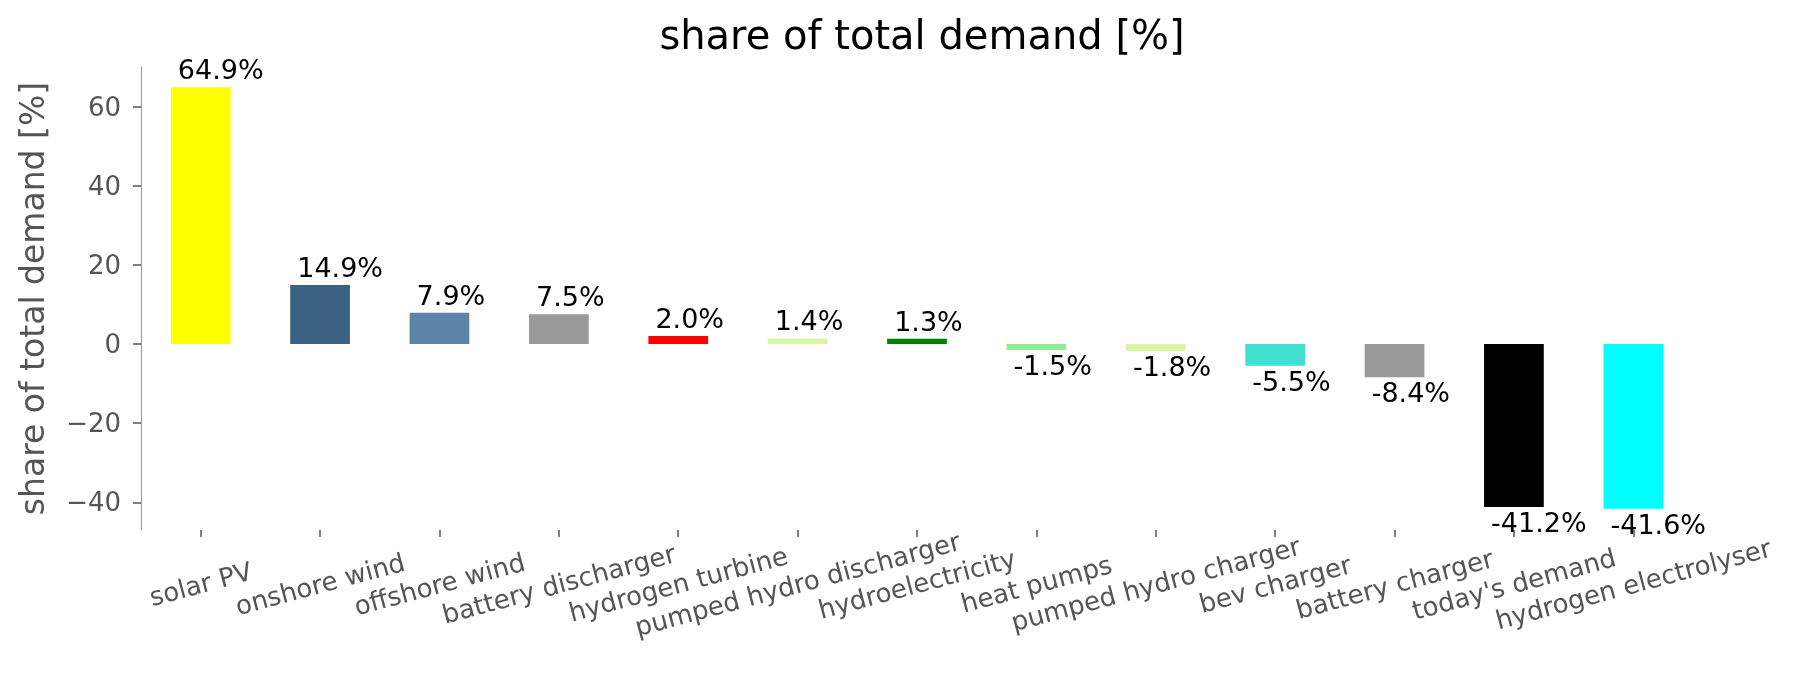 Image resolution: width=1802 pixels, height=689 pixels. Describe the element at coordinates (112, 344) in the screenshot. I see `y-tick-label: 0` at that location.